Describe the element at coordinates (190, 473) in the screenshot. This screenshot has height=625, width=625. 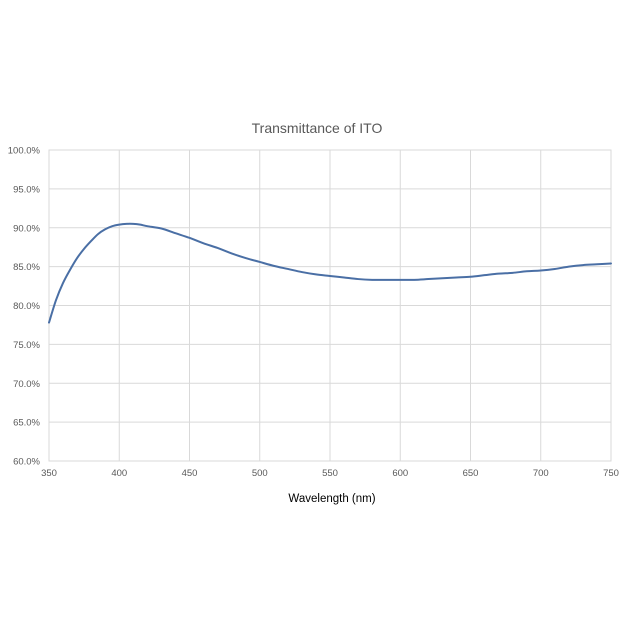
I see `x-tick-label: 450` at that location.